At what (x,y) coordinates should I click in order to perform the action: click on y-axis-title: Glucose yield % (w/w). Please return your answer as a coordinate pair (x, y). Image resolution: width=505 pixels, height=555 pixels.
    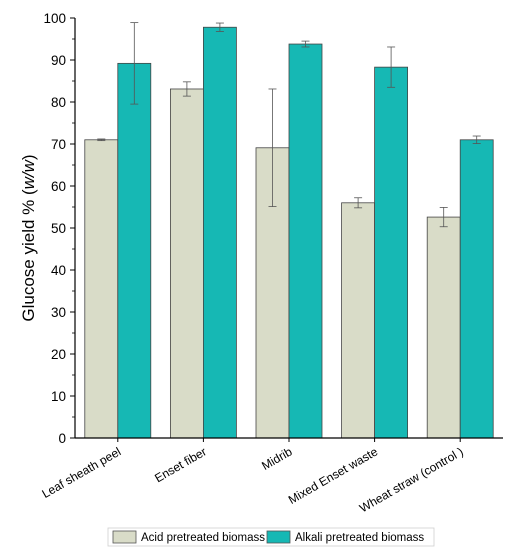
    Looking at the image, I should click on (28, 237).